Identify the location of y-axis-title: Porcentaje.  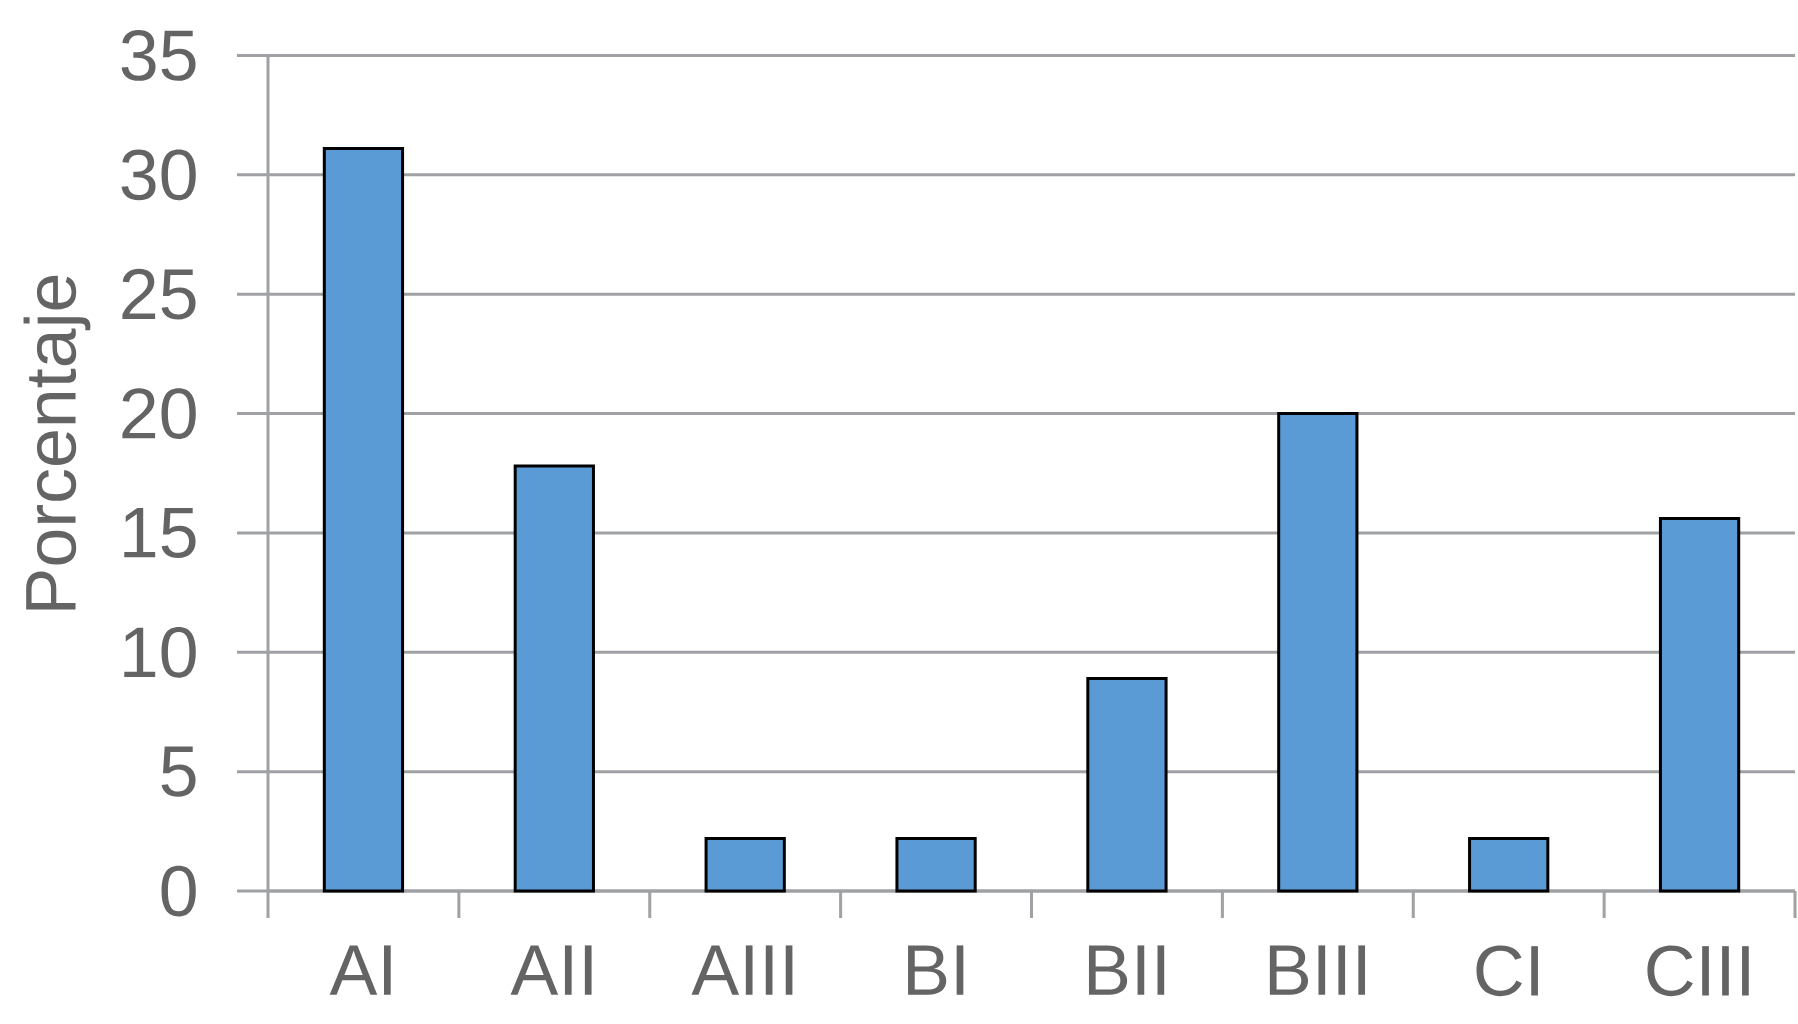
(57, 442).